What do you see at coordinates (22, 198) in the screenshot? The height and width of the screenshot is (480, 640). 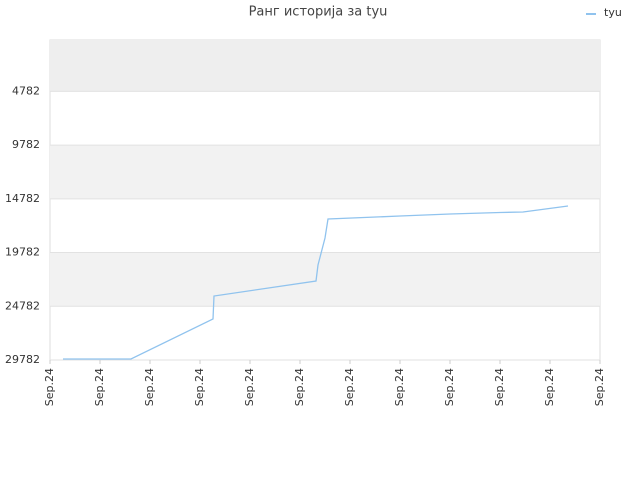 I see `y-tick-label: 14782` at bounding box center [22, 198].